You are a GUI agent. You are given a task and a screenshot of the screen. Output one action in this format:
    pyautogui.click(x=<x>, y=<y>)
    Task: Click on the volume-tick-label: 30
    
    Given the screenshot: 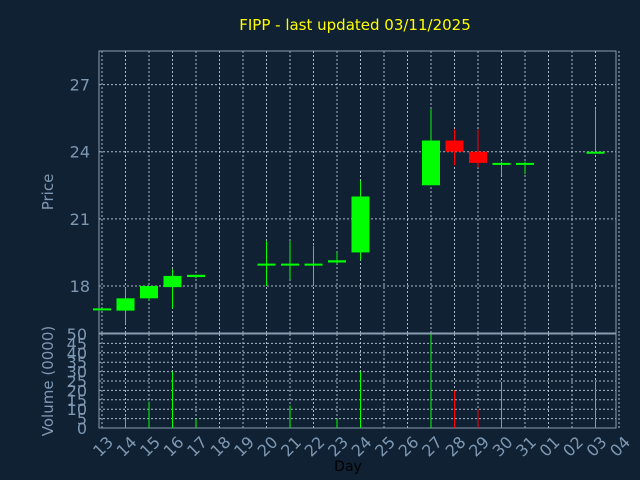 What is the action you would take?
    pyautogui.click(x=77, y=372)
    